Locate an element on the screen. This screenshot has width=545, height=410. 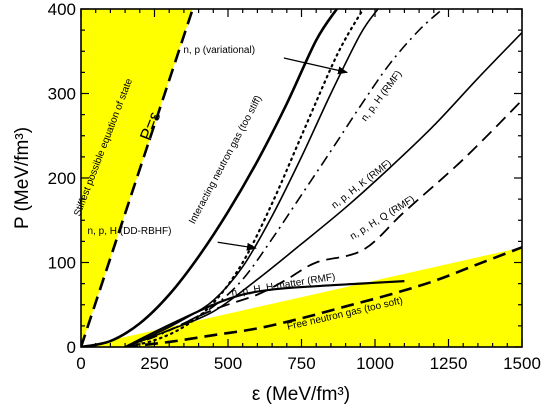
x-tick-label: 1000 is located at coordinates (375, 363).